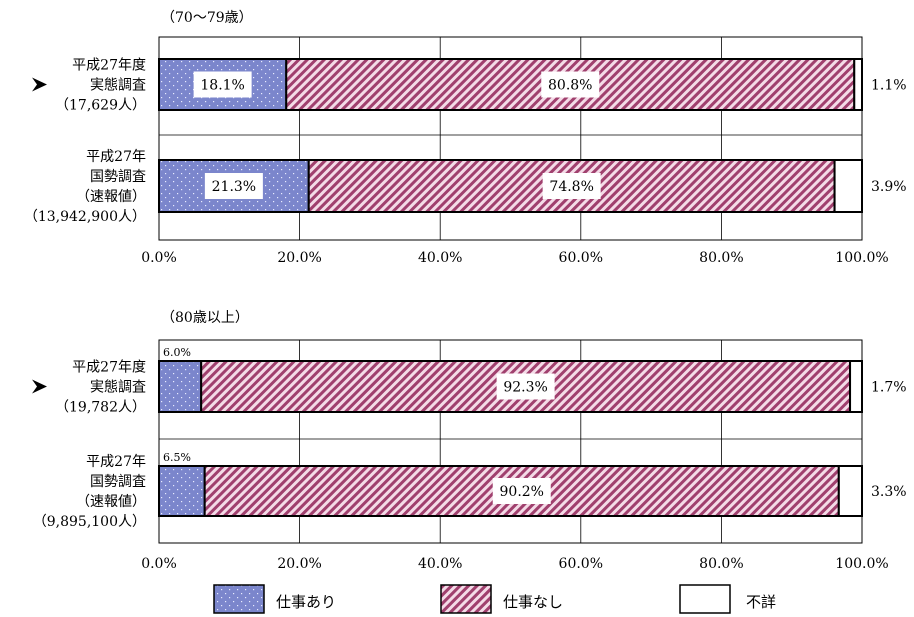 The height and width of the screenshot is (617, 914). What do you see at coordinates (889, 388) in the screenshot?
I see `data-label: 1.7%` at bounding box center [889, 388].